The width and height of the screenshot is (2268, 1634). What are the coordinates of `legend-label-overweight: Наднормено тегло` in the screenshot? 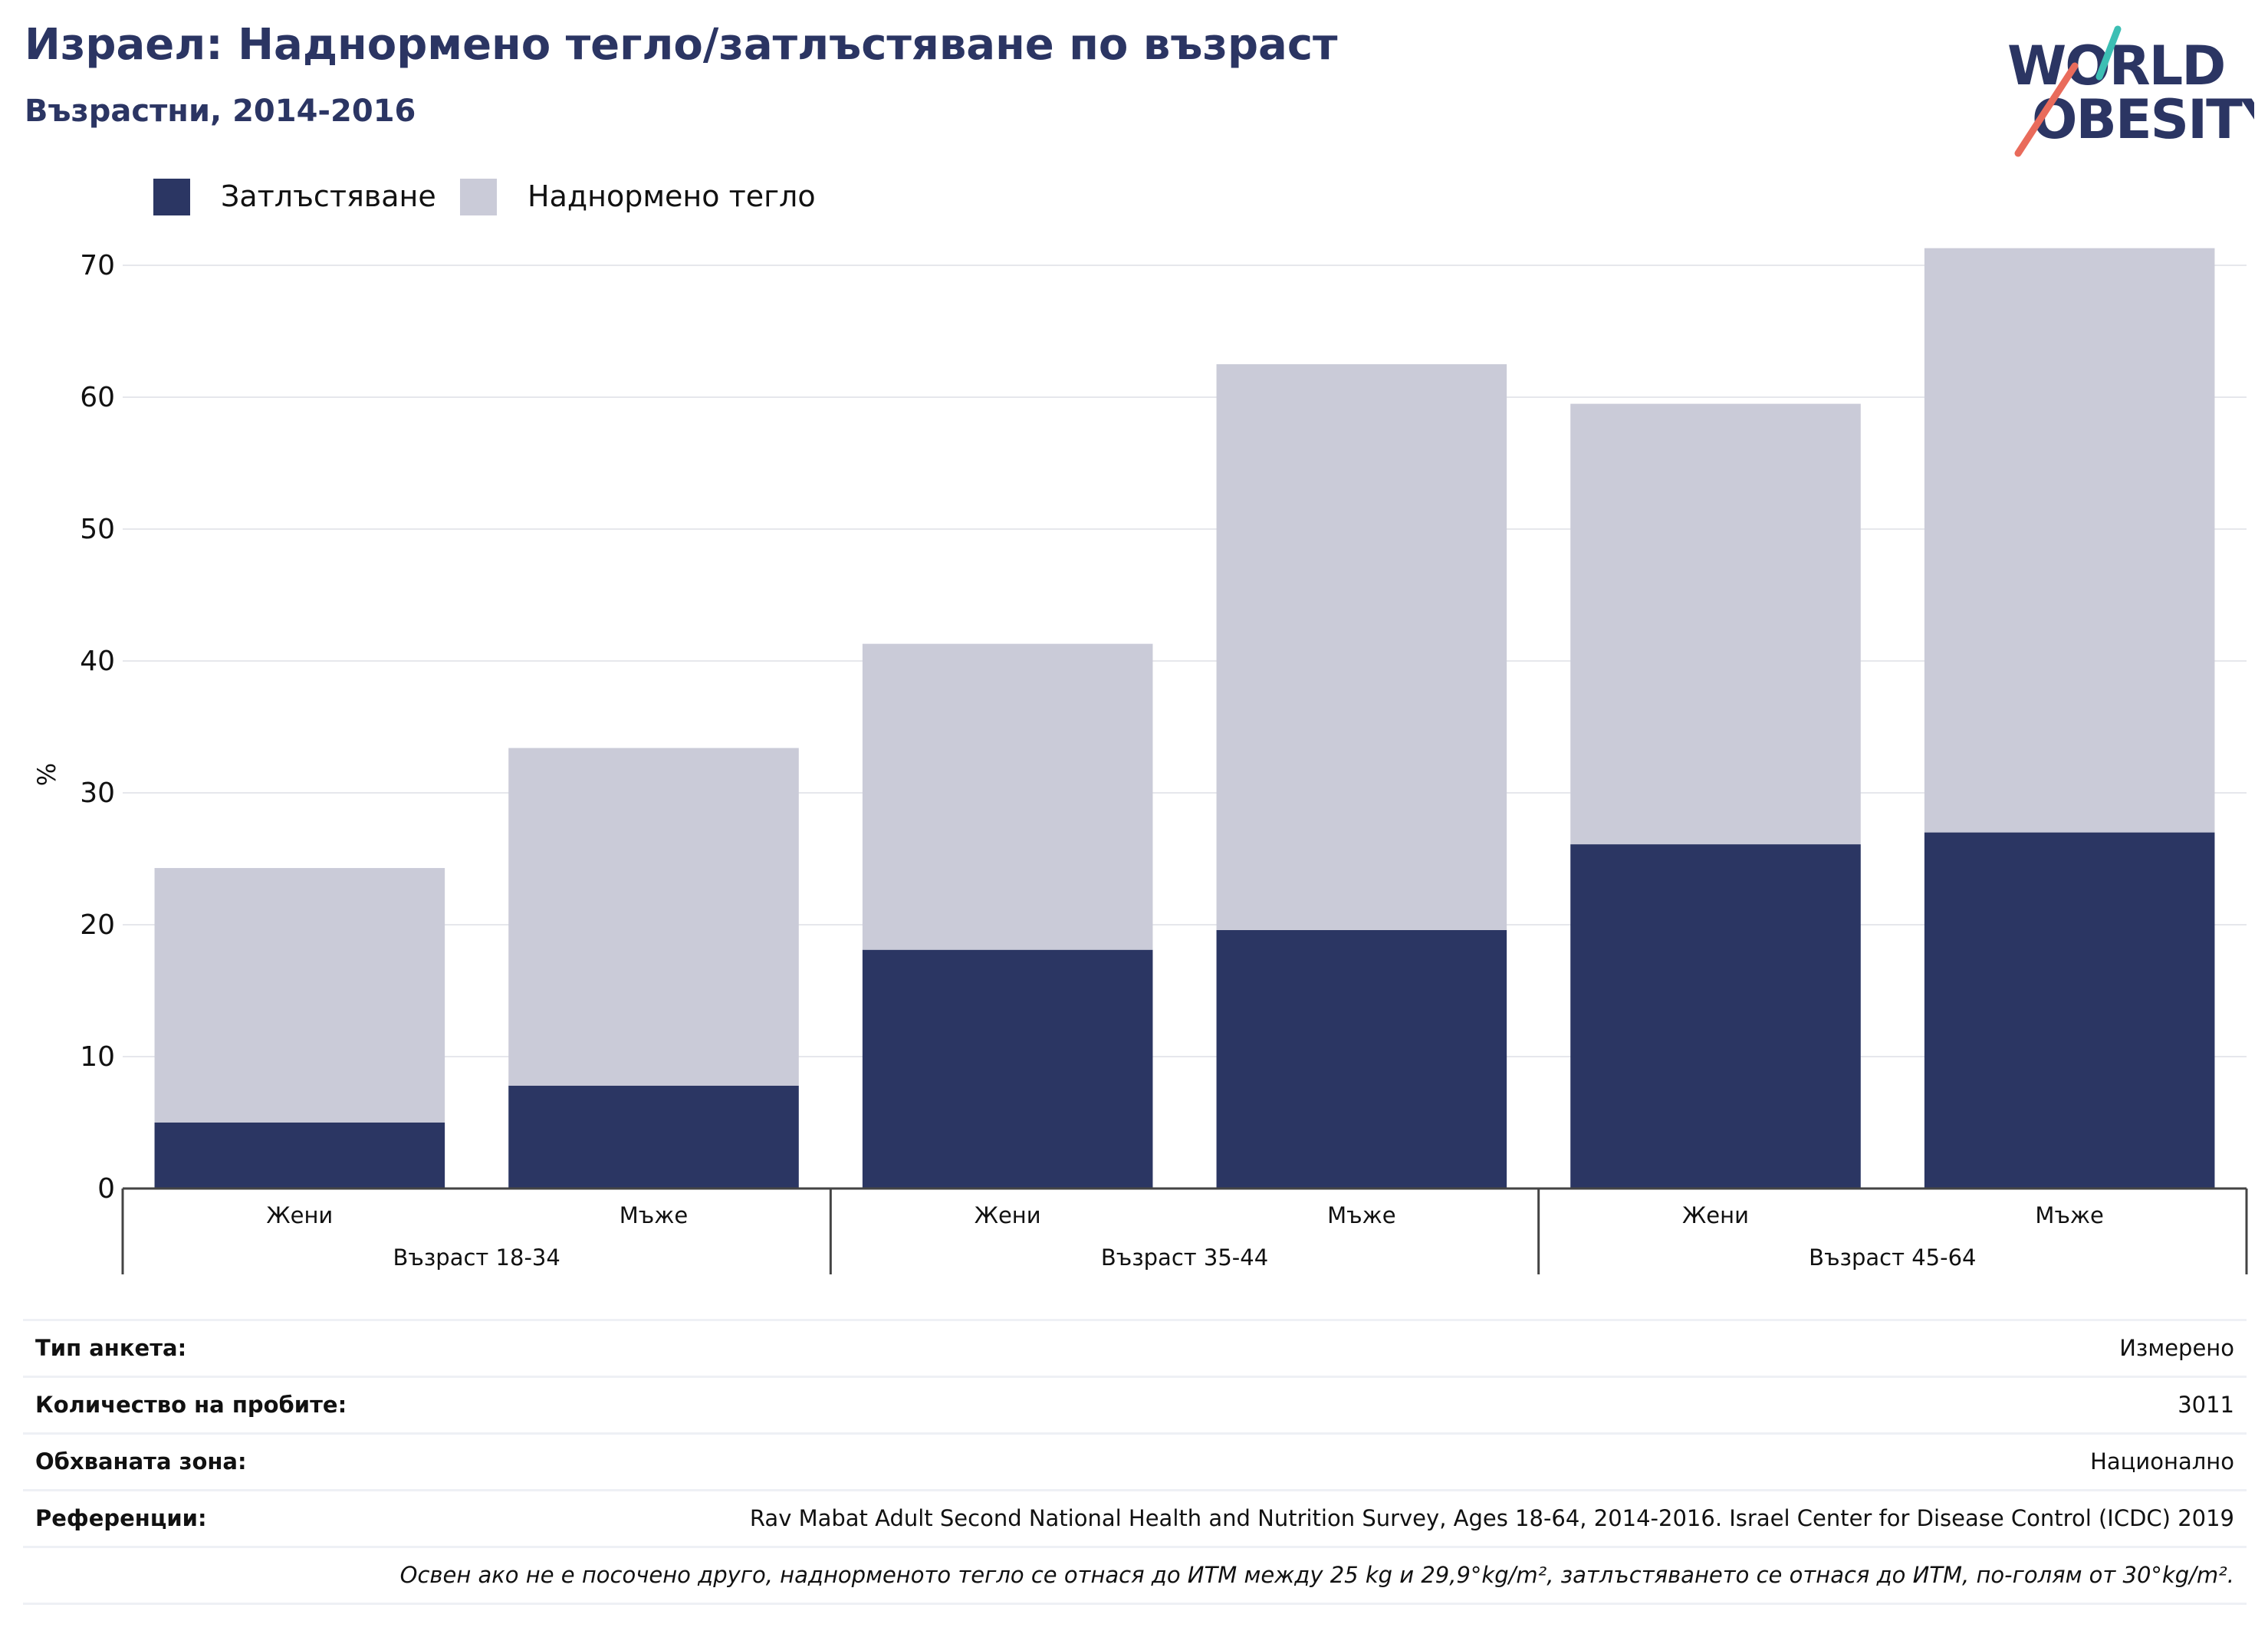 It's located at (672, 196).